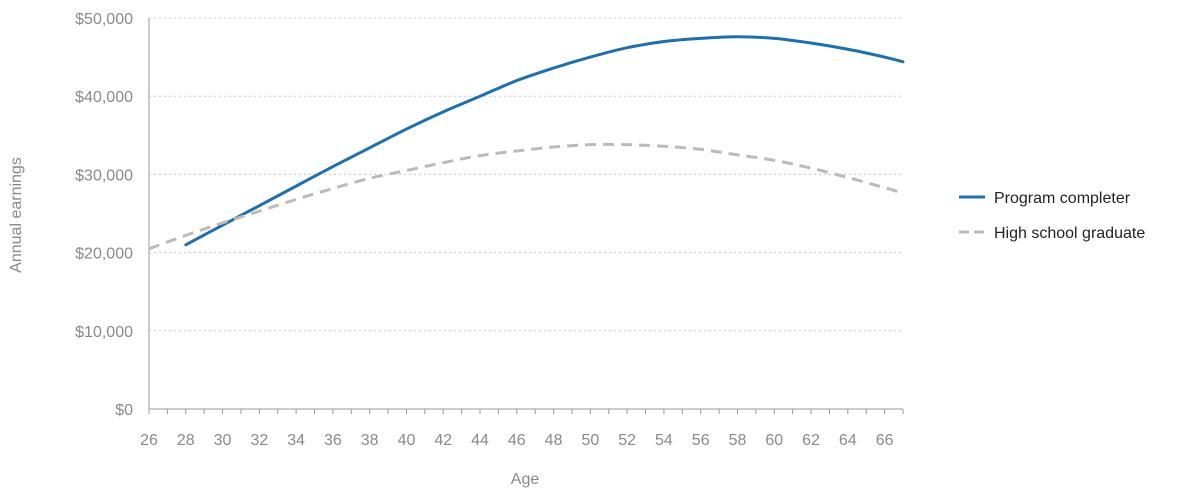  What do you see at coordinates (223, 440) in the screenshot?
I see `x-tick-label: 30` at bounding box center [223, 440].